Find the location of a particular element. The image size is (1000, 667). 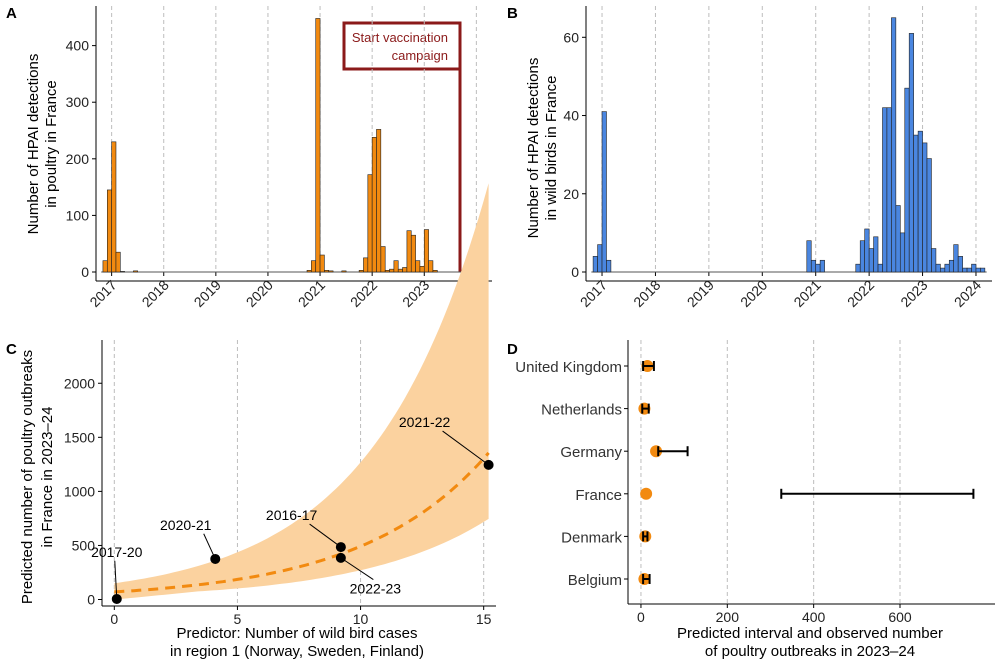

panel-c-xlabel-line2: in region 1 (Norway, Sweden, Finland) is located at coordinates (297, 651).